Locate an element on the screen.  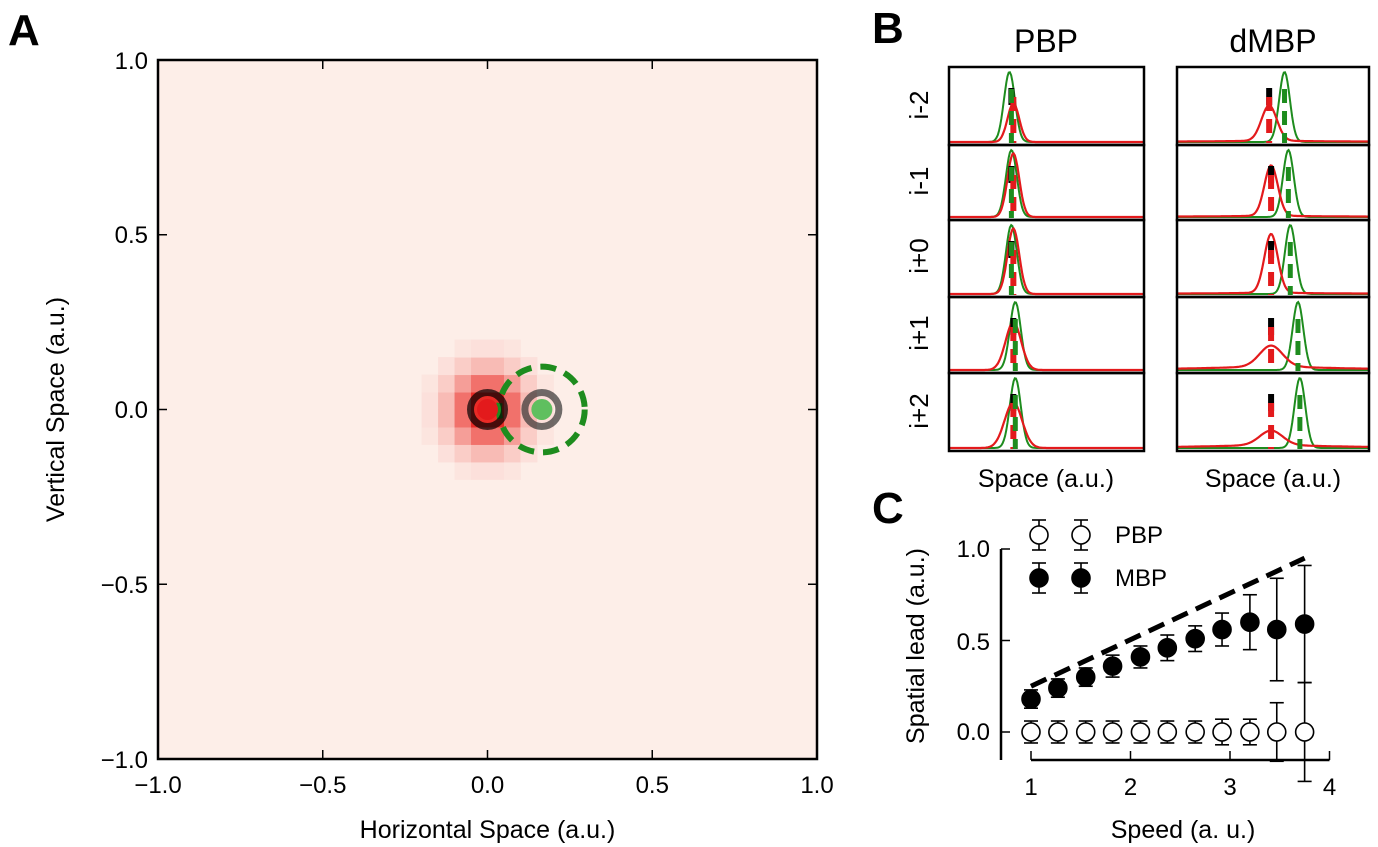
c-y-tick-label: 0.5 is located at coordinates (973, 642).